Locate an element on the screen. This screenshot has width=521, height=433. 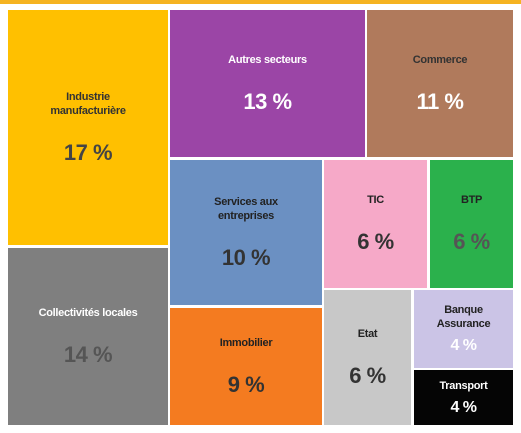
tile-label: Transport is located at coordinates (463, 385).